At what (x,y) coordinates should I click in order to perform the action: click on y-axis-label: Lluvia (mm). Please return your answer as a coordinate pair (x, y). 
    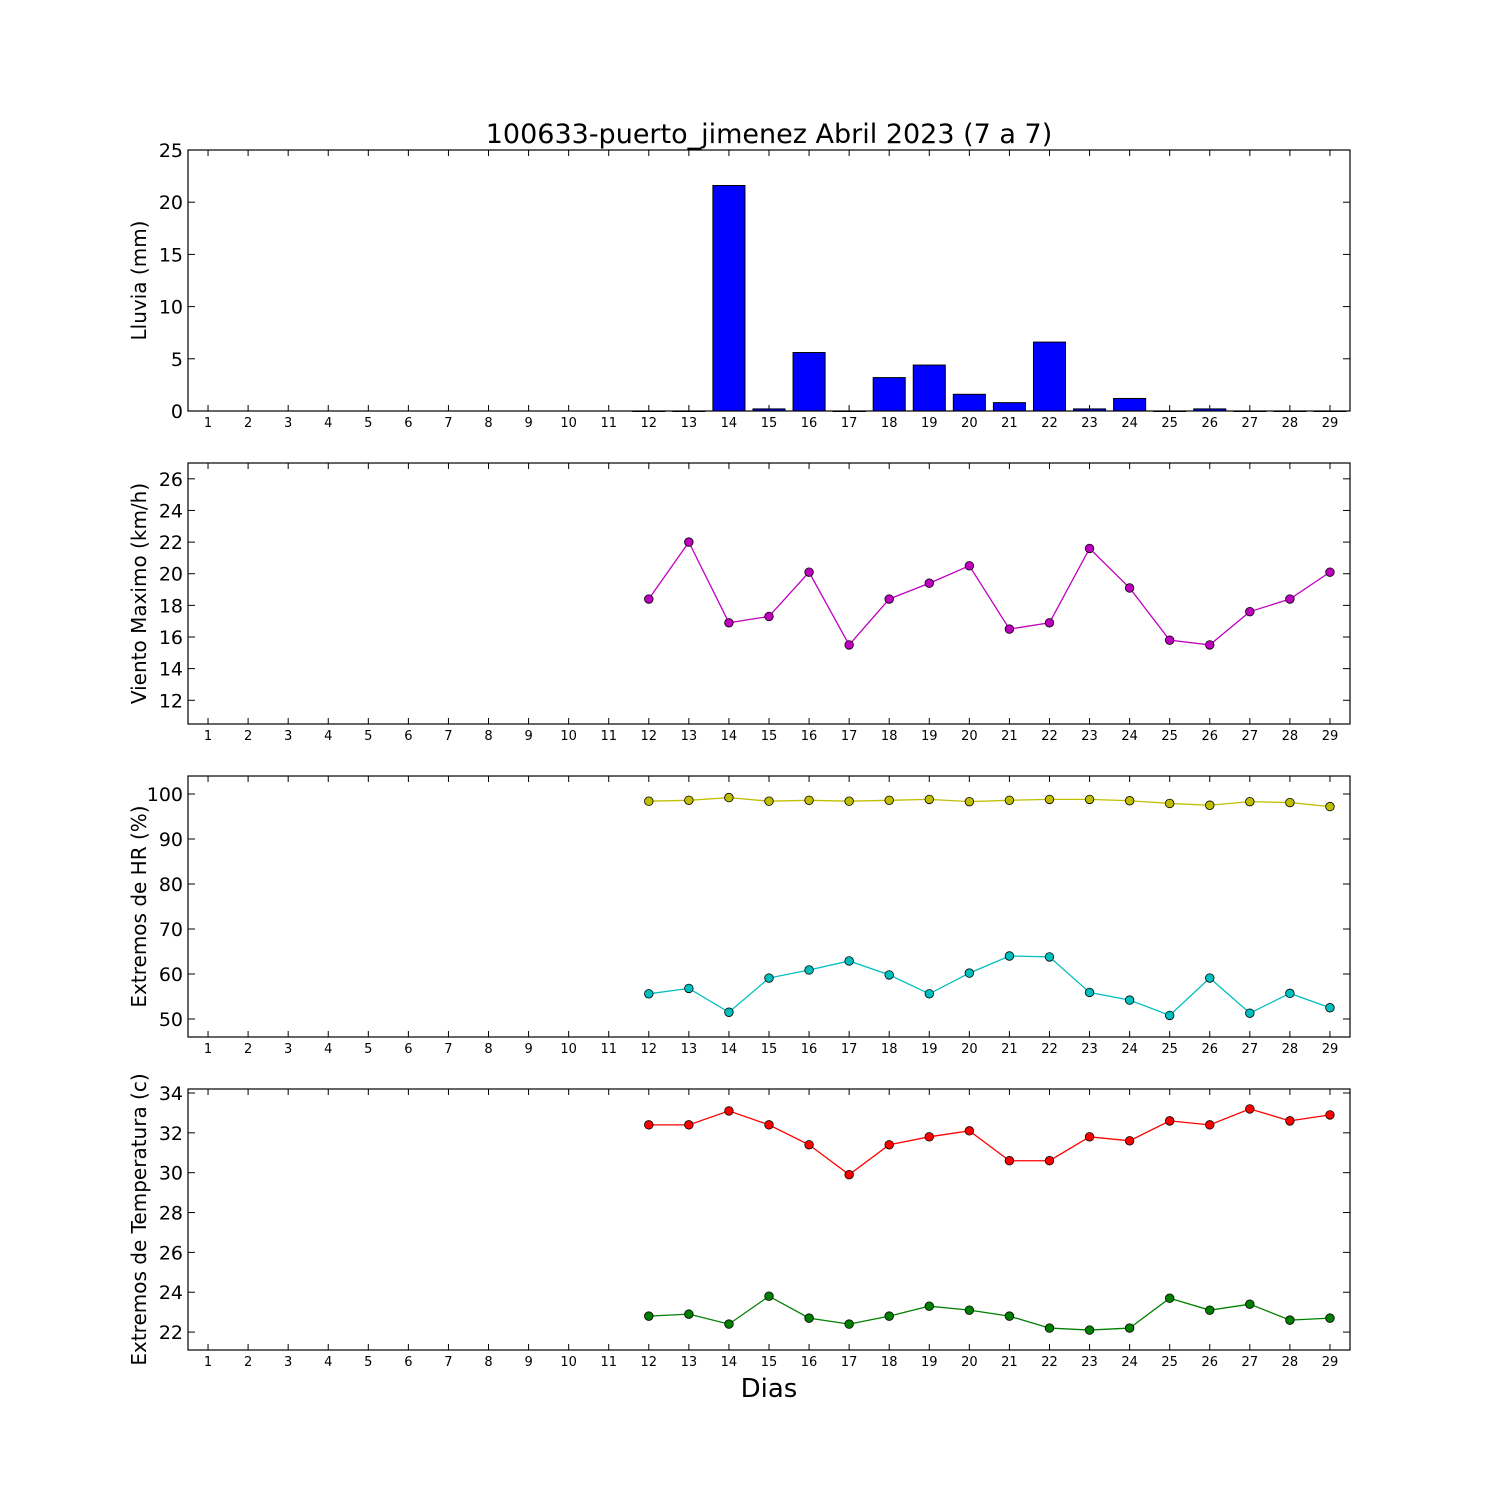
    Looking at the image, I should click on (139, 281).